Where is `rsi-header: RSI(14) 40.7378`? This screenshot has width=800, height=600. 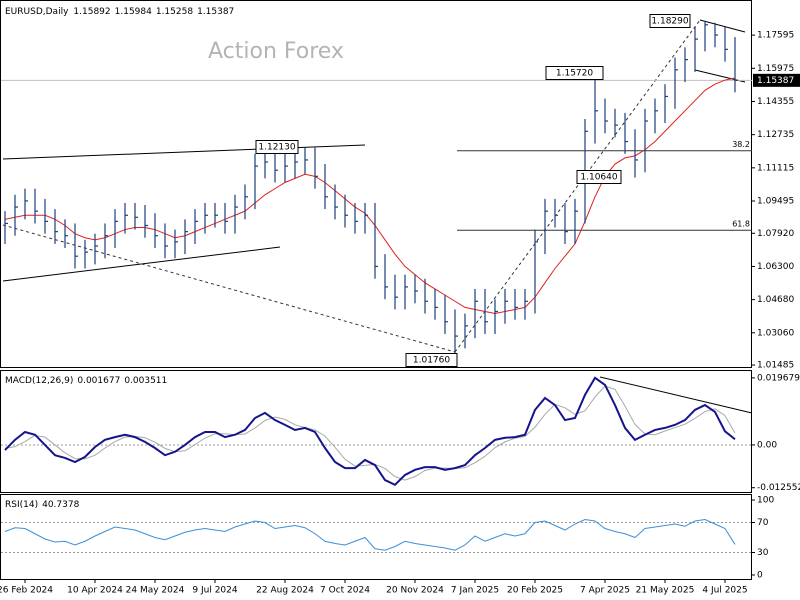 rsi-header: RSI(14) 40.7378 is located at coordinates (42, 505).